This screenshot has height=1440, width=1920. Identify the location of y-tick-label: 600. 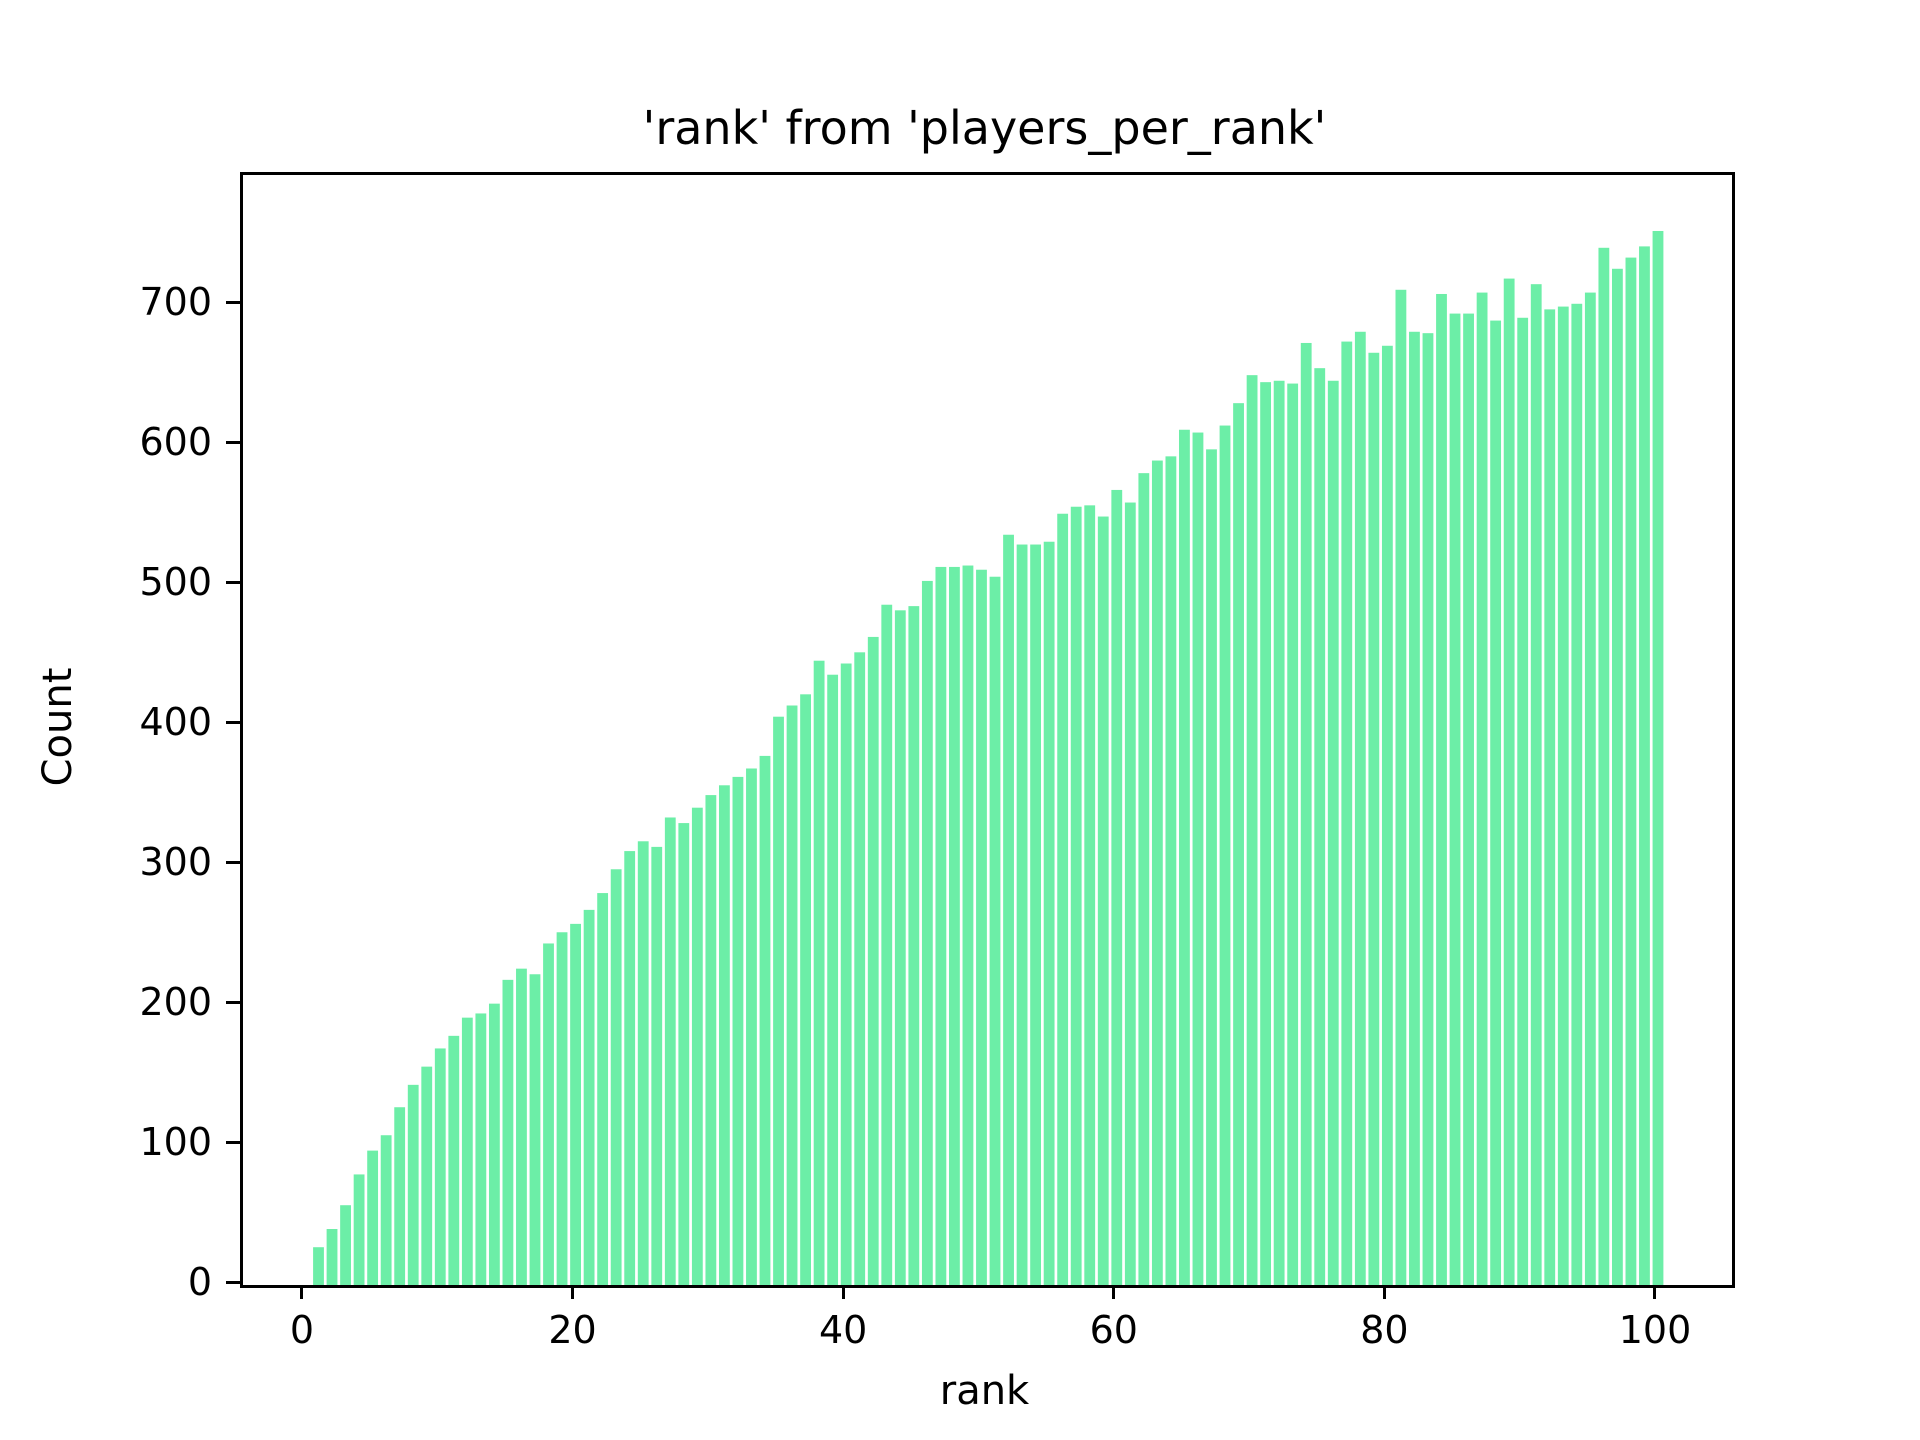
(175, 442).